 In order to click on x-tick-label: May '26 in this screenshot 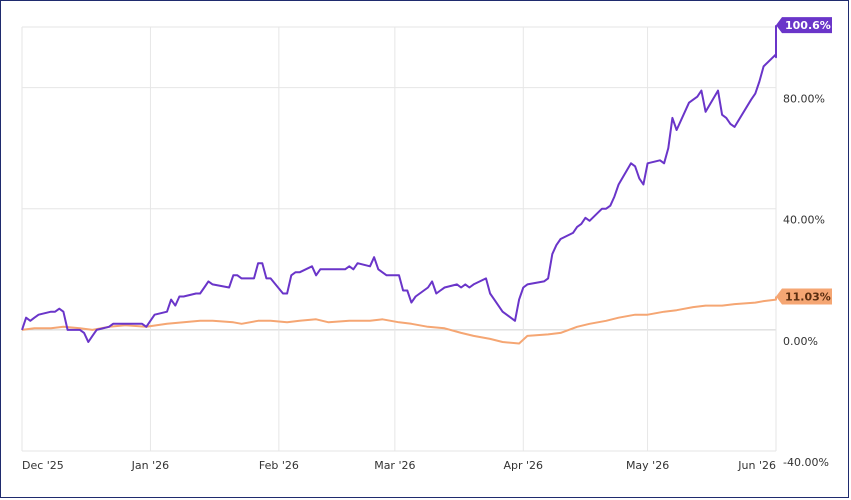, I will do `click(647, 465)`.